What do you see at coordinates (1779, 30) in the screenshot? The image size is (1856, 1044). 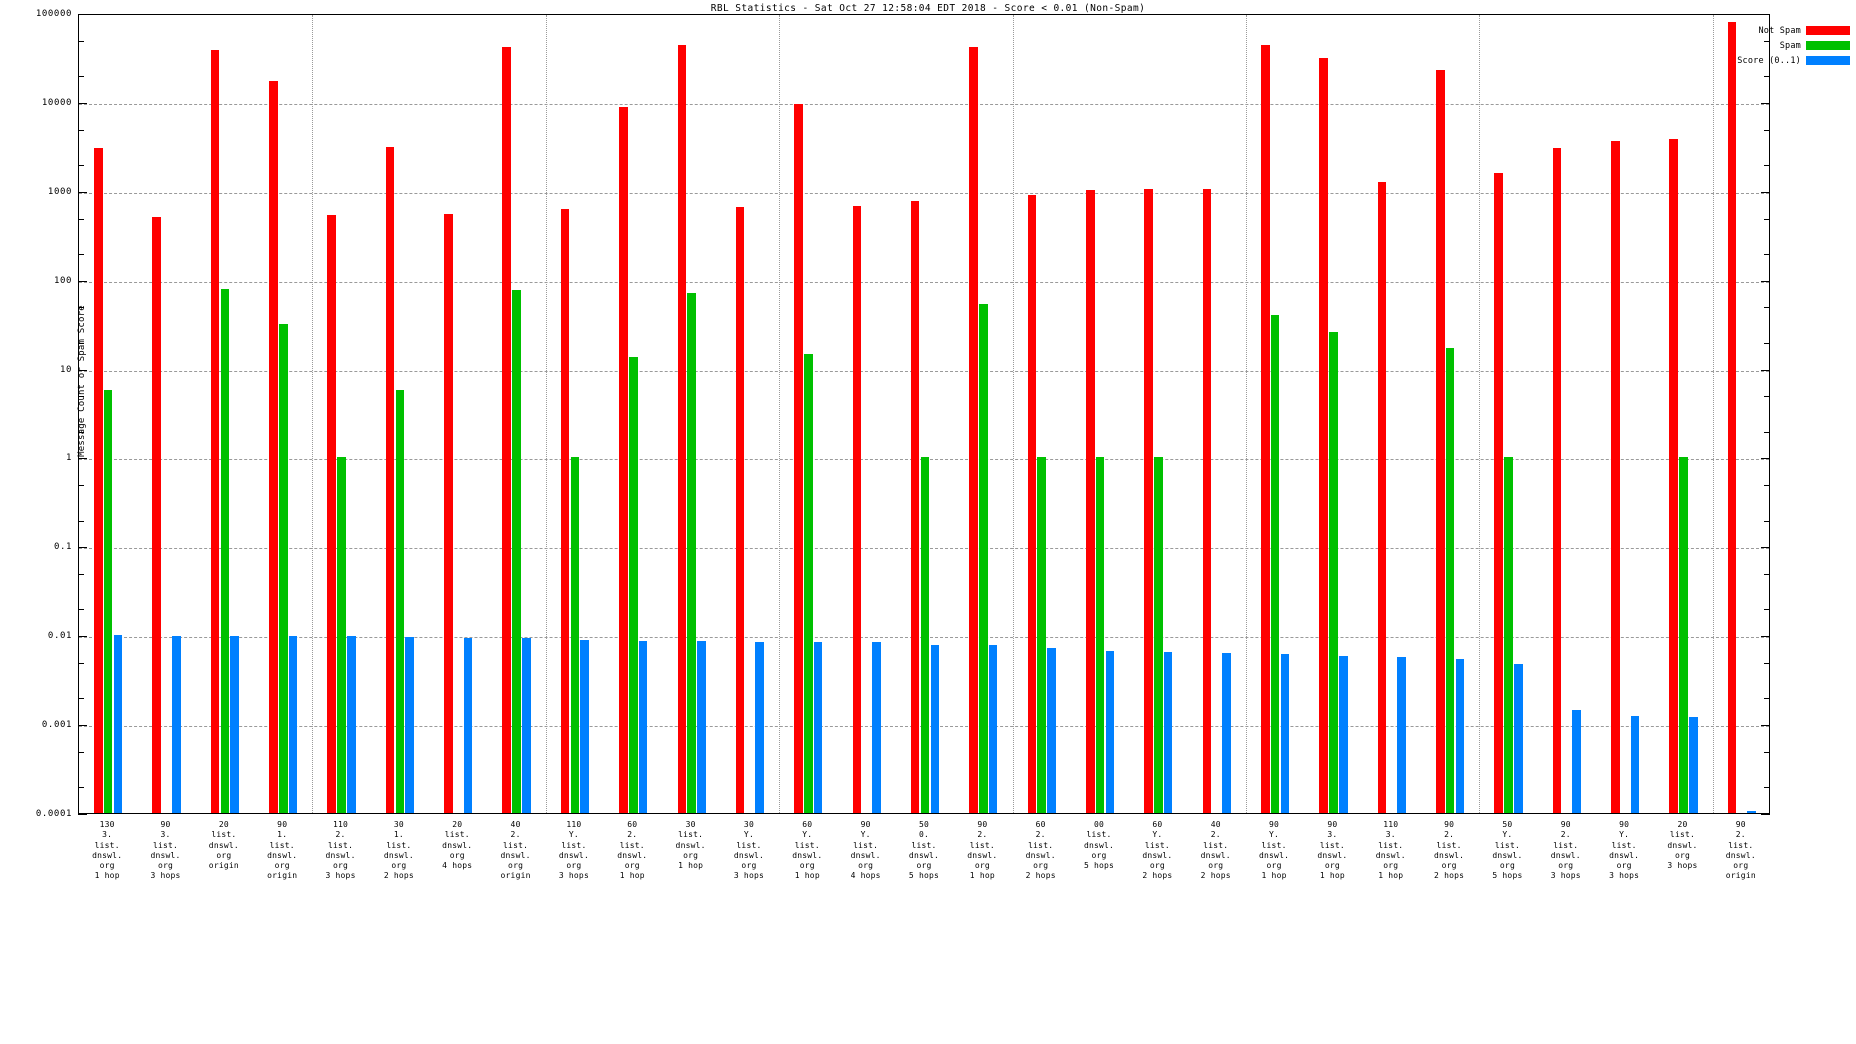 I see `legend-label-not-spam: Not Spam` at bounding box center [1779, 30].